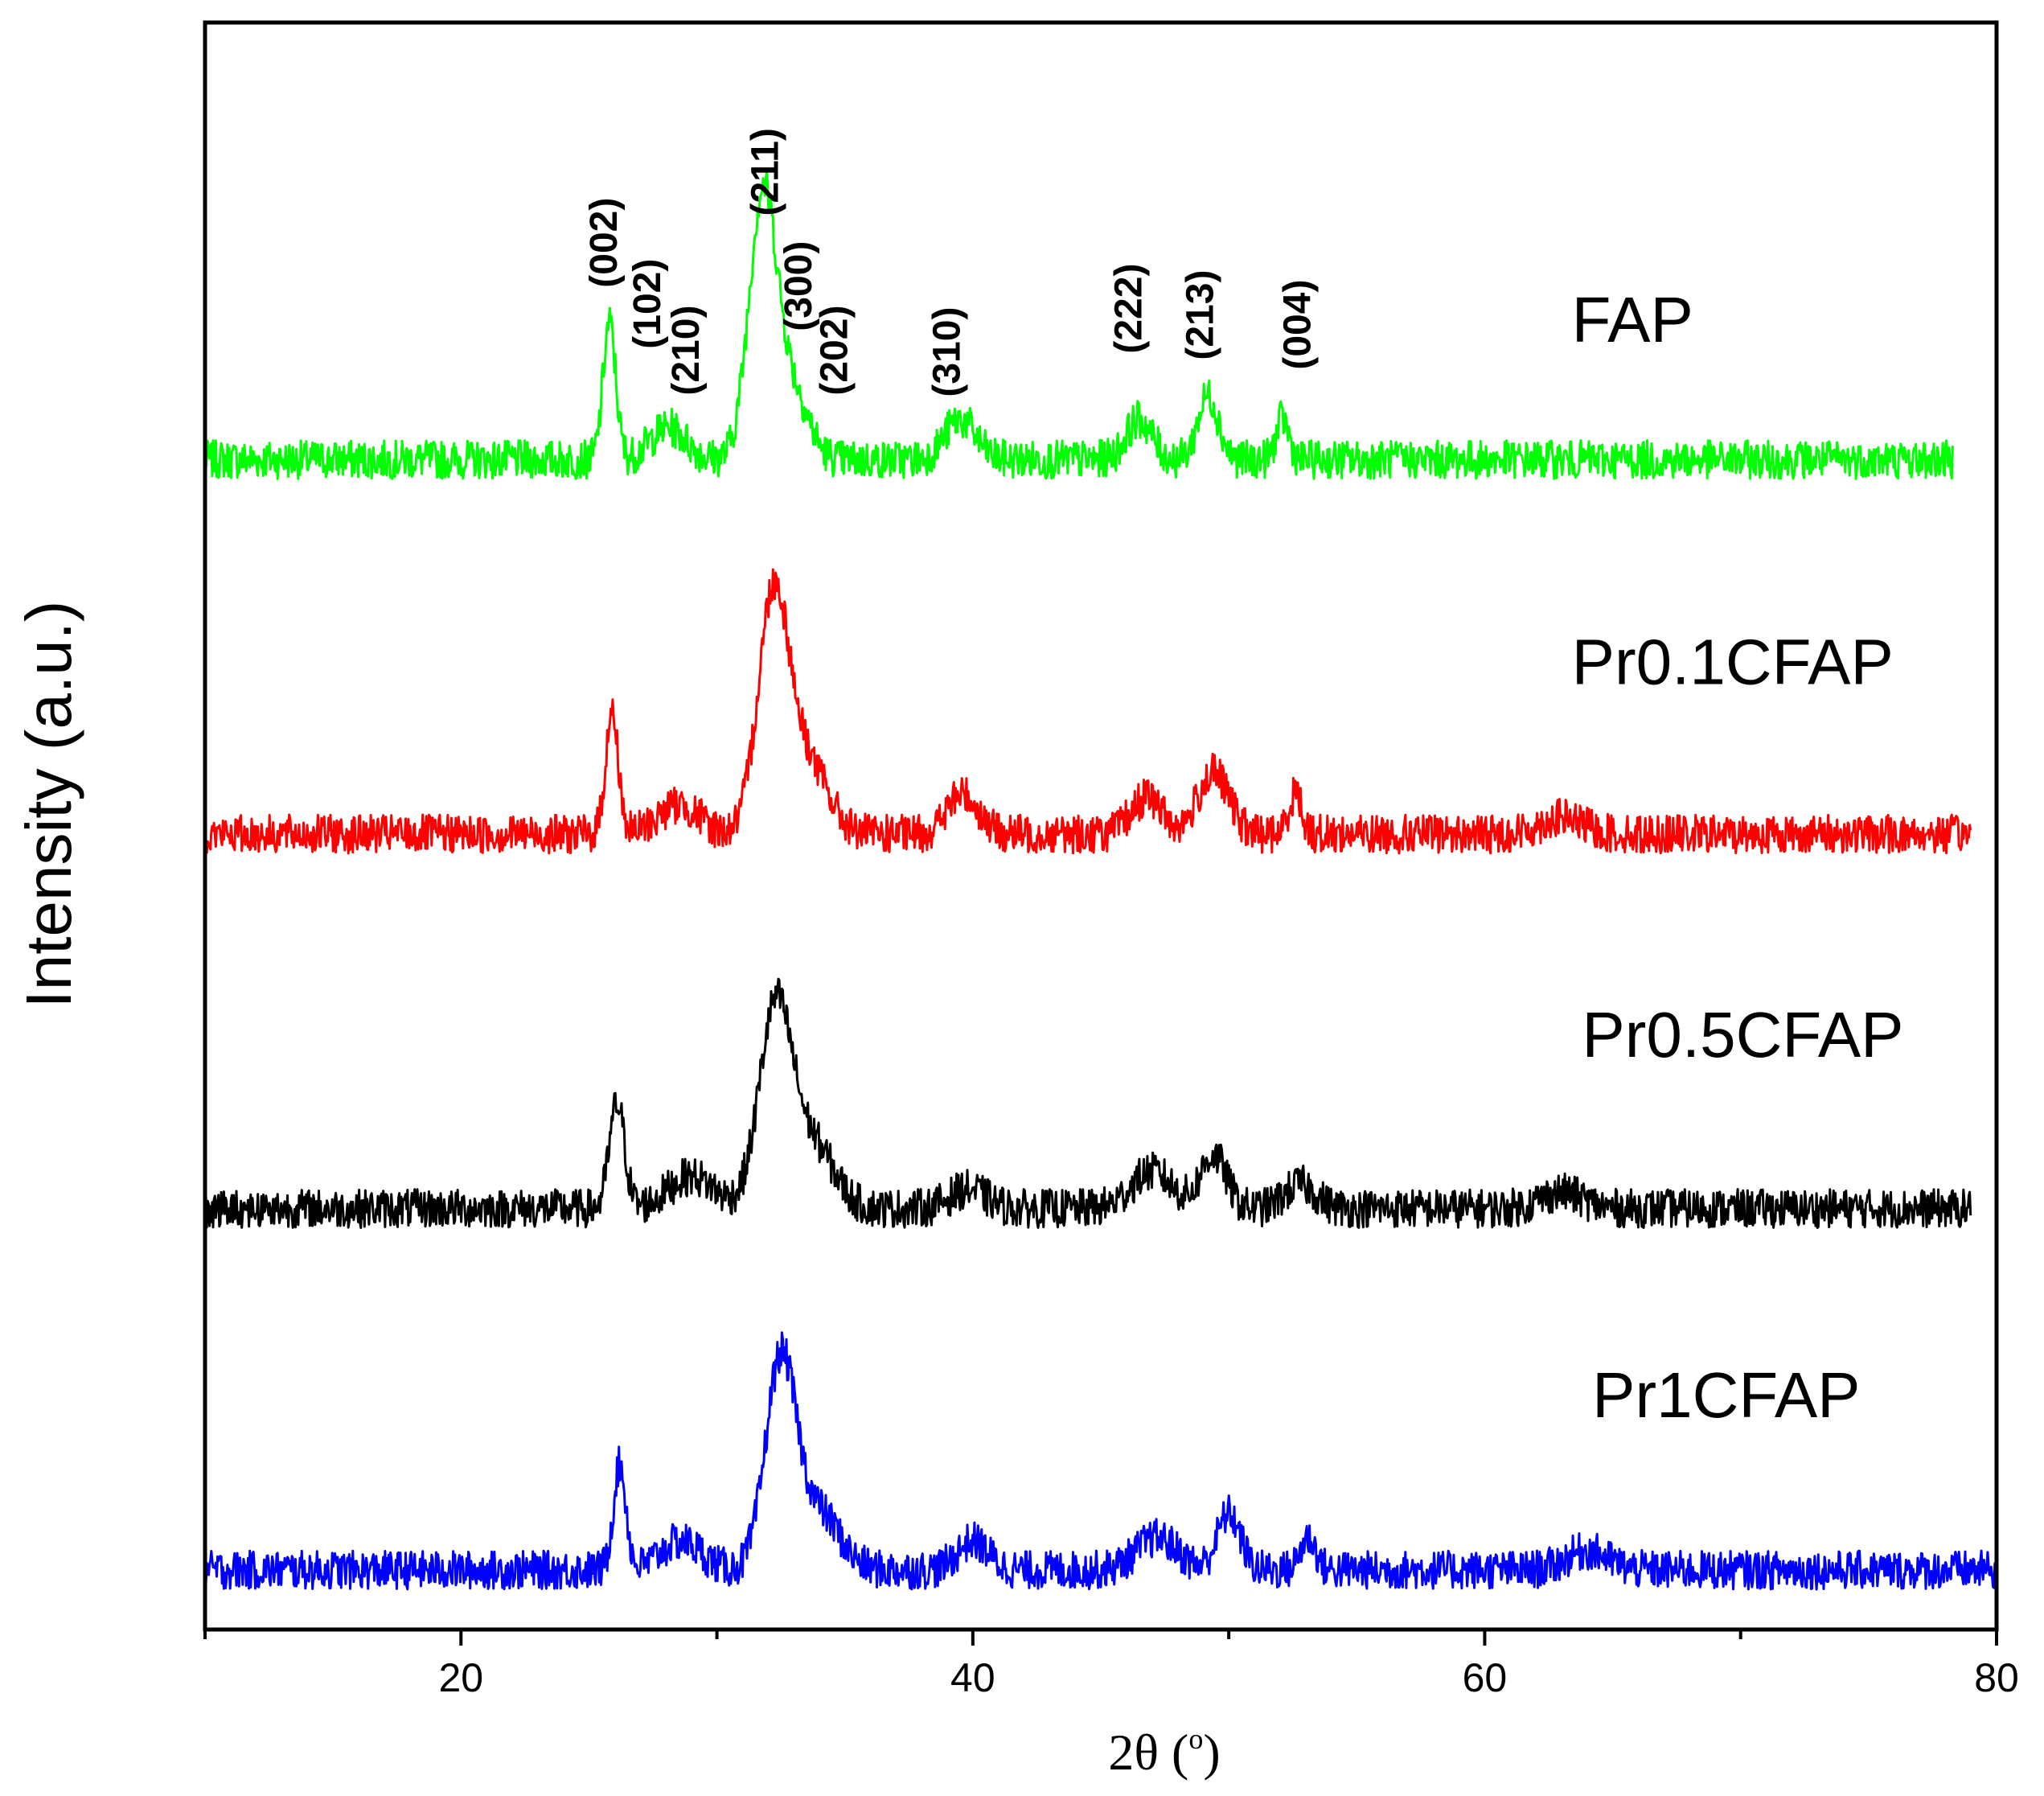  What do you see at coordinates (1100, 1461) in the screenshot?
I see `series-line-pr1cfap` at bounding box center [1100, 1461].